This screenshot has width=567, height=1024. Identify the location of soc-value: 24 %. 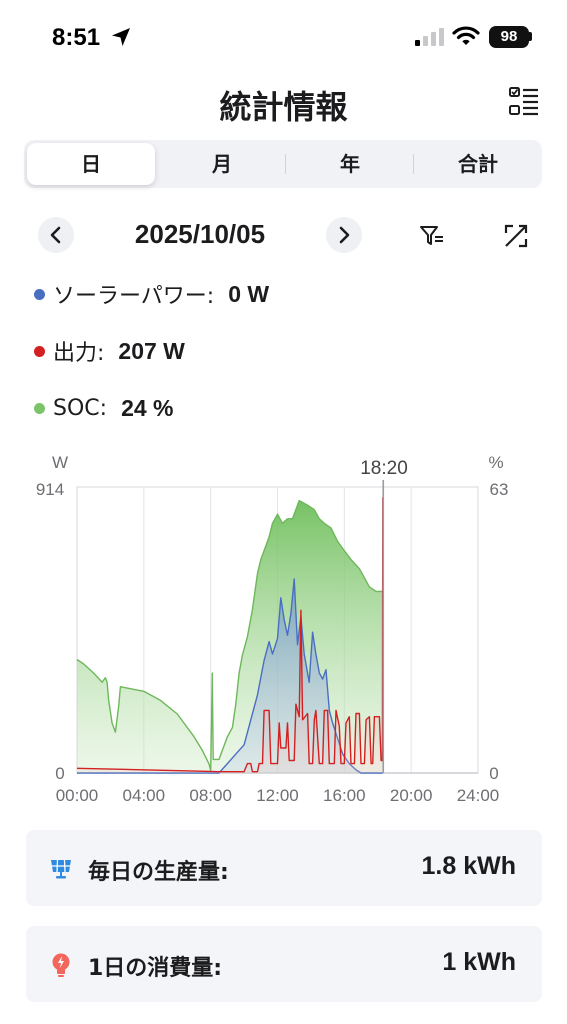
(147, 407).